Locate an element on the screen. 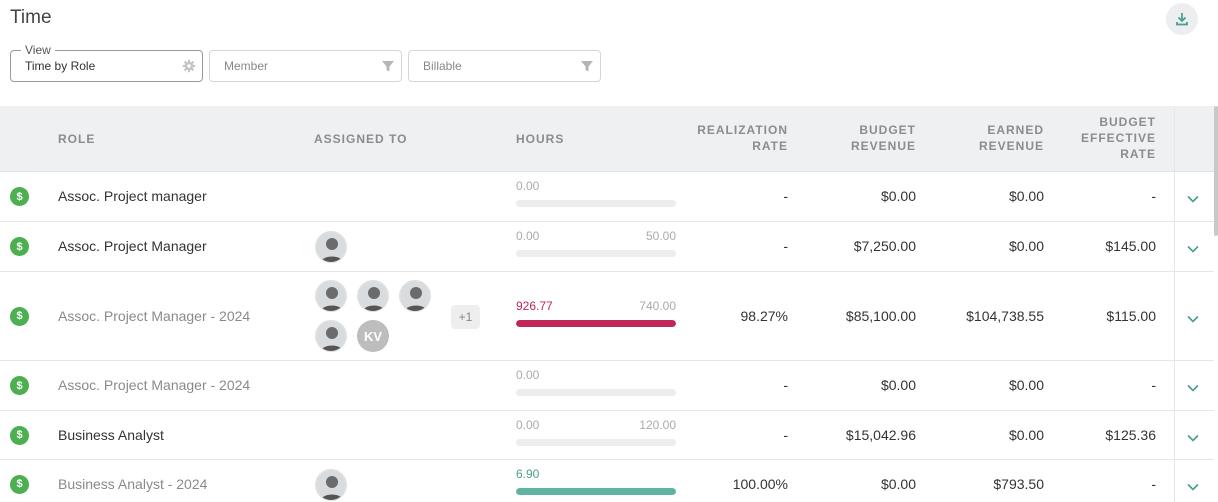 Image resolution: width=1218 pixels, height=502 pixels. role-name: Business Analyst - 2024 is located at coordinates (133, 483).